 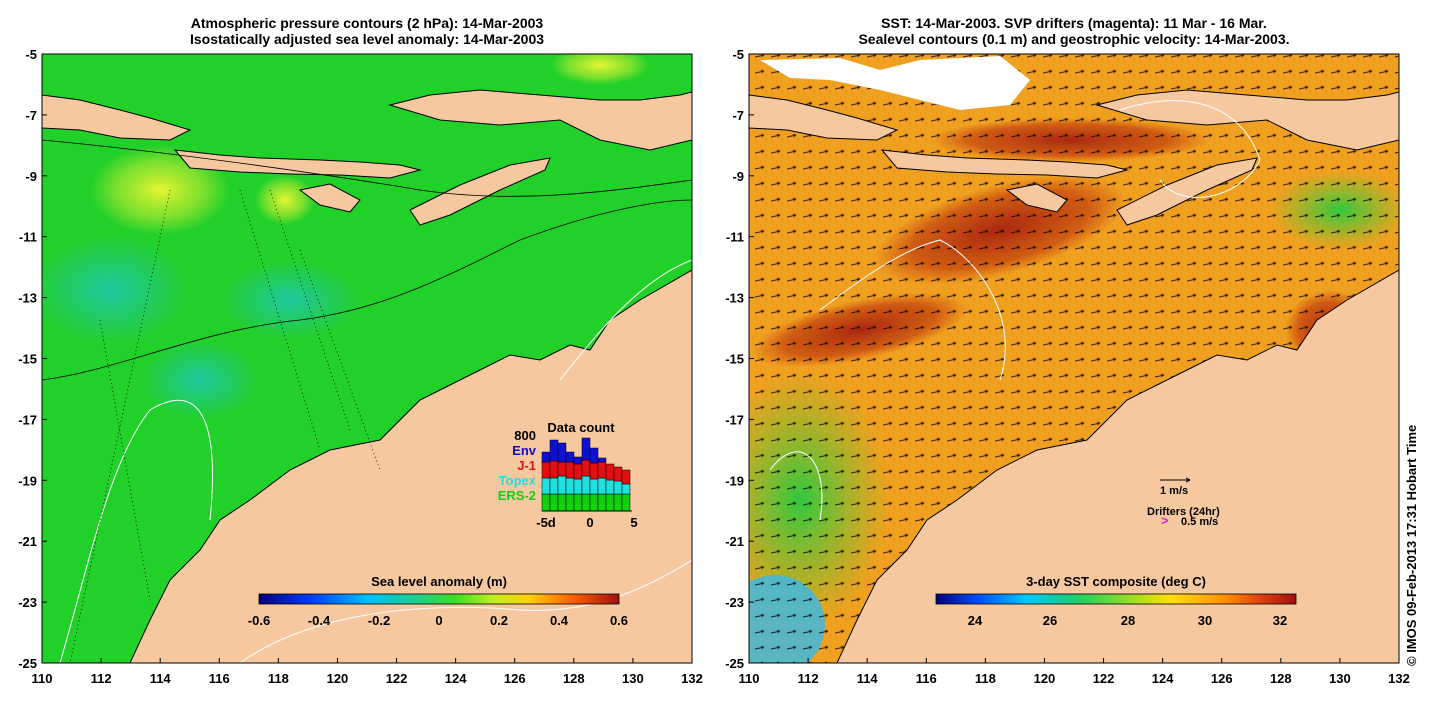 What do you see at coordinates (1036, 198) in the screenshot?
I see `right-land-sumba` at bounding box center [1036, 198].